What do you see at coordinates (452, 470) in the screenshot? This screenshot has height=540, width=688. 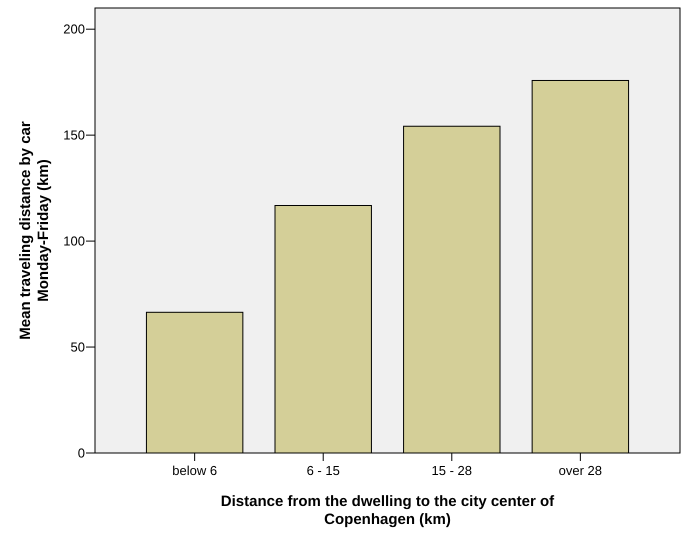 I see `x-tick-label: 15 - 28` at bounding box center [452, 470].